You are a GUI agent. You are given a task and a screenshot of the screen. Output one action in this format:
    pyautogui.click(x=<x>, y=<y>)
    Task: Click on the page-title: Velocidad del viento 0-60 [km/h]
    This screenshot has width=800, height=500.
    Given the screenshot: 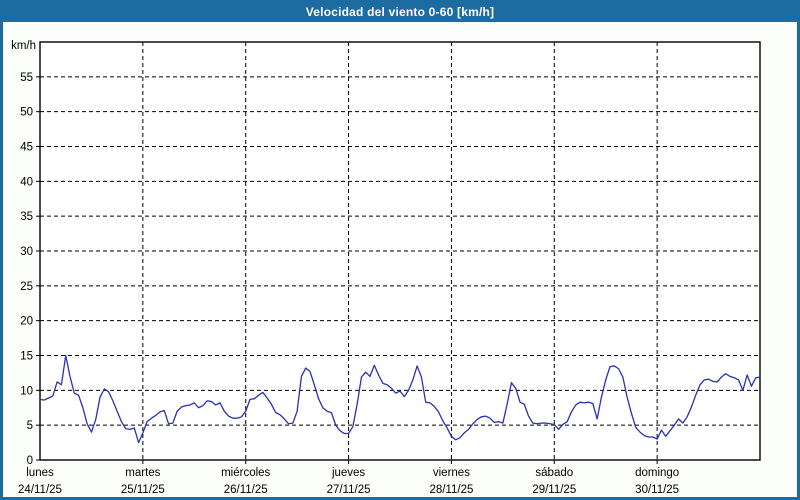 What is the action you would take?
    pyautogui.click(x=400, y=12)
    